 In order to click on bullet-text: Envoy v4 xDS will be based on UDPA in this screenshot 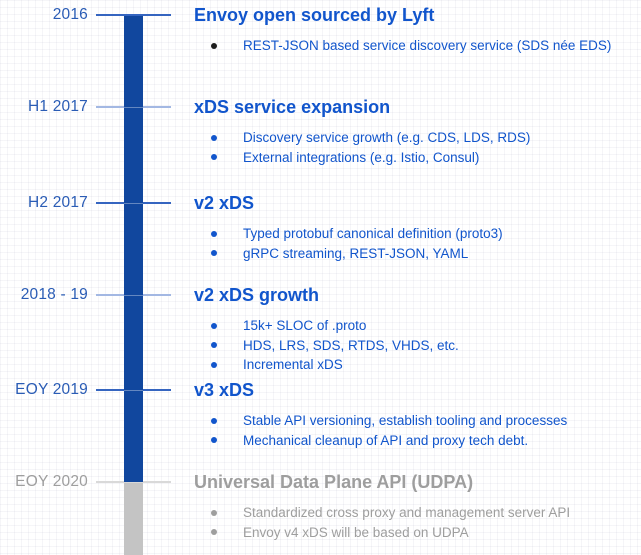, I will do `click(356, 532)`.